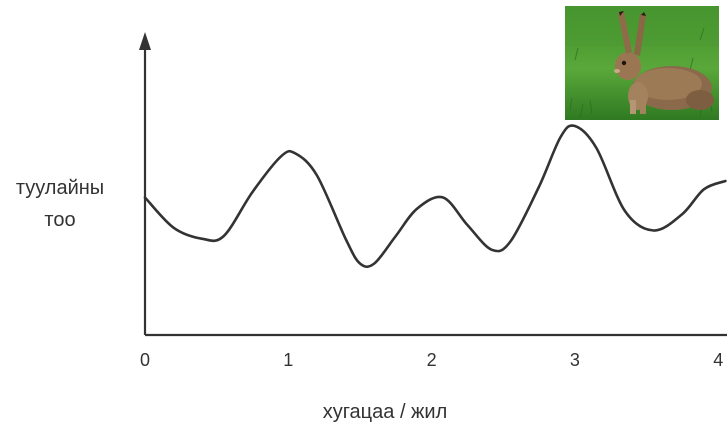 This screenshot has width=727, height=424. What do you see at coordinates (60, 220) in the screenshot?
I see `y-axis-title-line-2: тоо` at bounding box center [60, 220].